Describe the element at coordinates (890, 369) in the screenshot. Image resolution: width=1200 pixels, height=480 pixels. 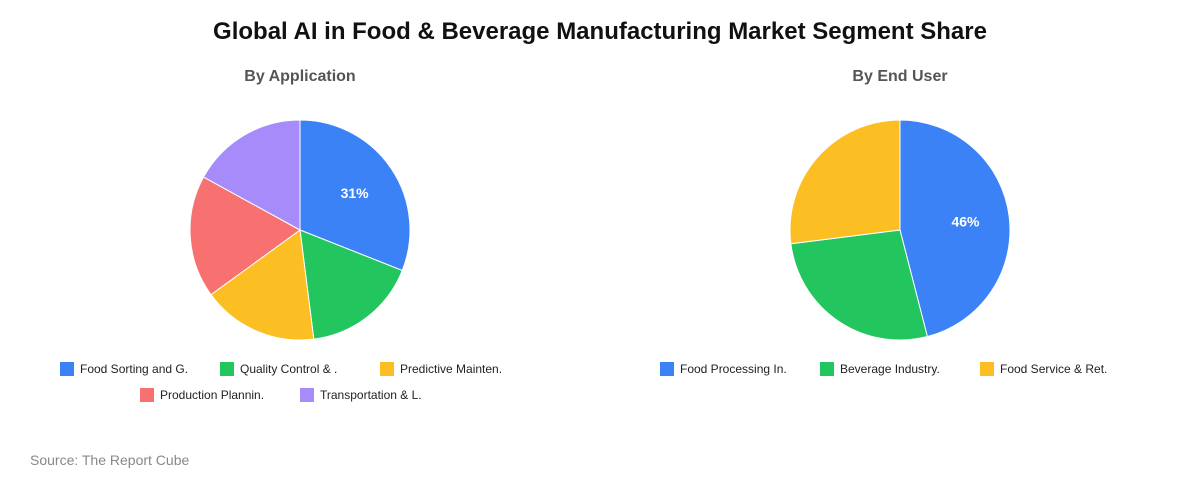
I see `legend-label: Beverage Industry.` at that location.